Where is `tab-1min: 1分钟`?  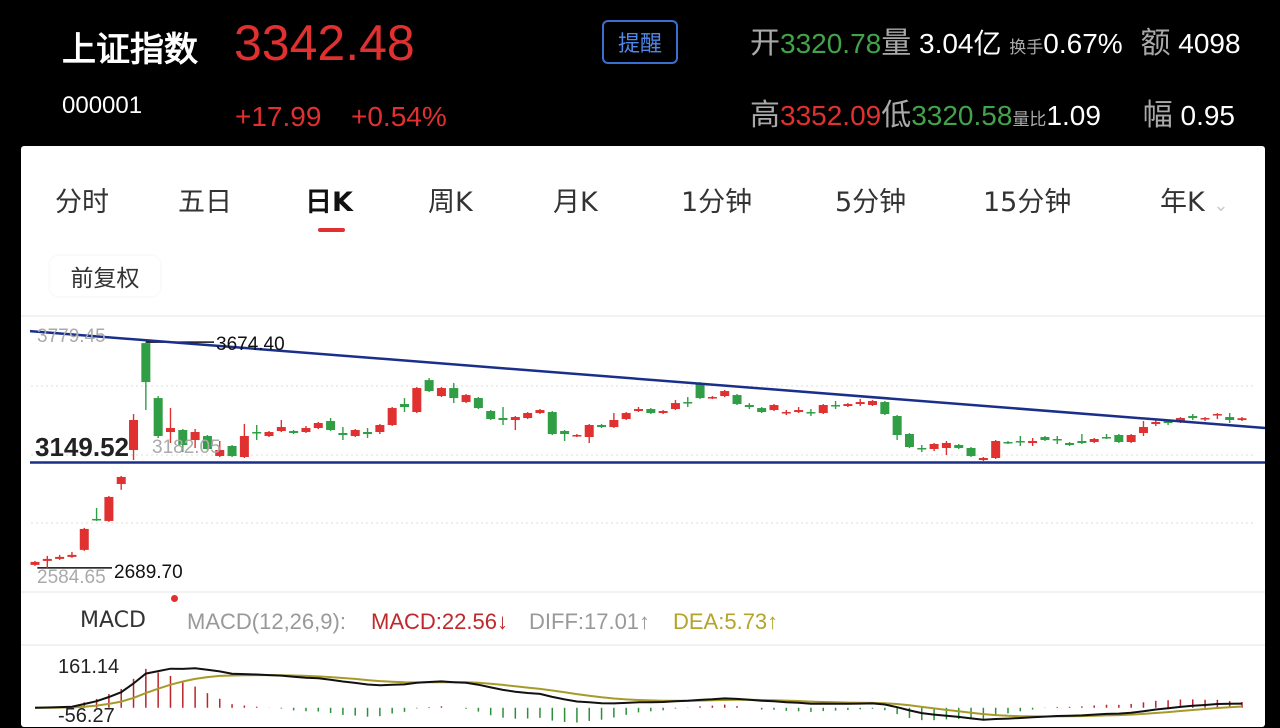 tab-1min: 1分钟 is located at coordinates (717, 202).